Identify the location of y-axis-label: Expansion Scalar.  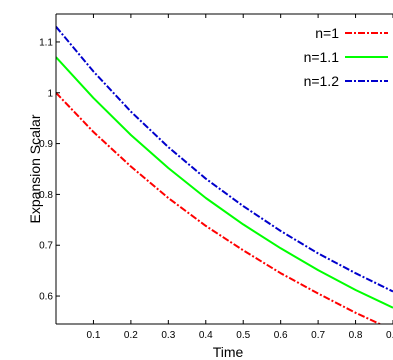
(35, 168).